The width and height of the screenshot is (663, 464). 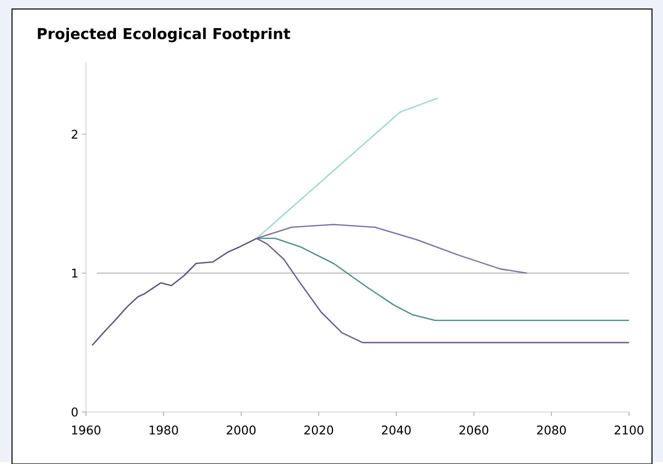 I want to click on x-tick-label: 2100, so click(x=629, y=429).